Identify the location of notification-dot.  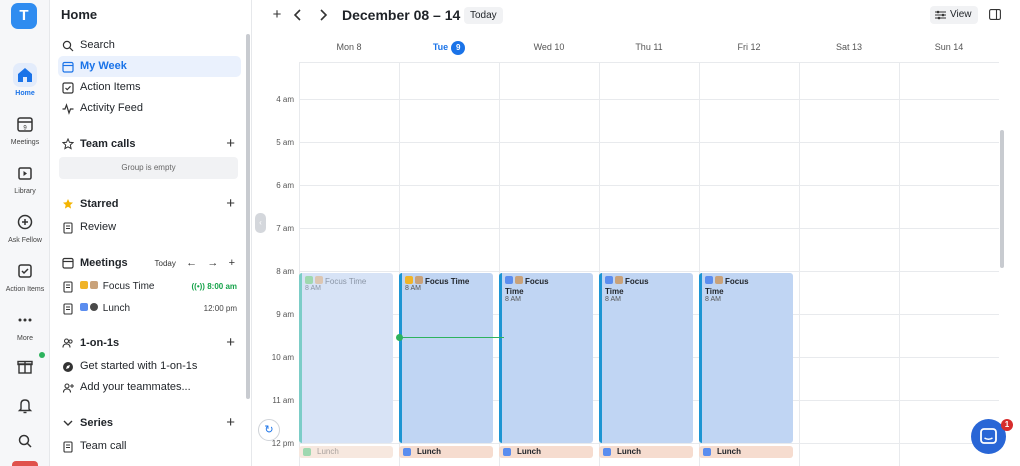
(42, 355).